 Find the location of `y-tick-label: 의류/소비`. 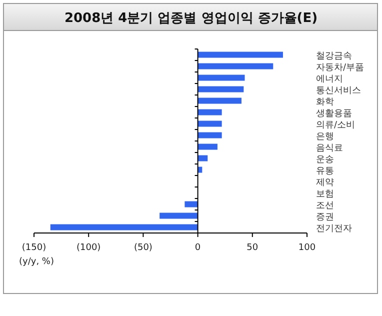

y-tick-label: 의류/소비 is located at coordinates (336, 125).